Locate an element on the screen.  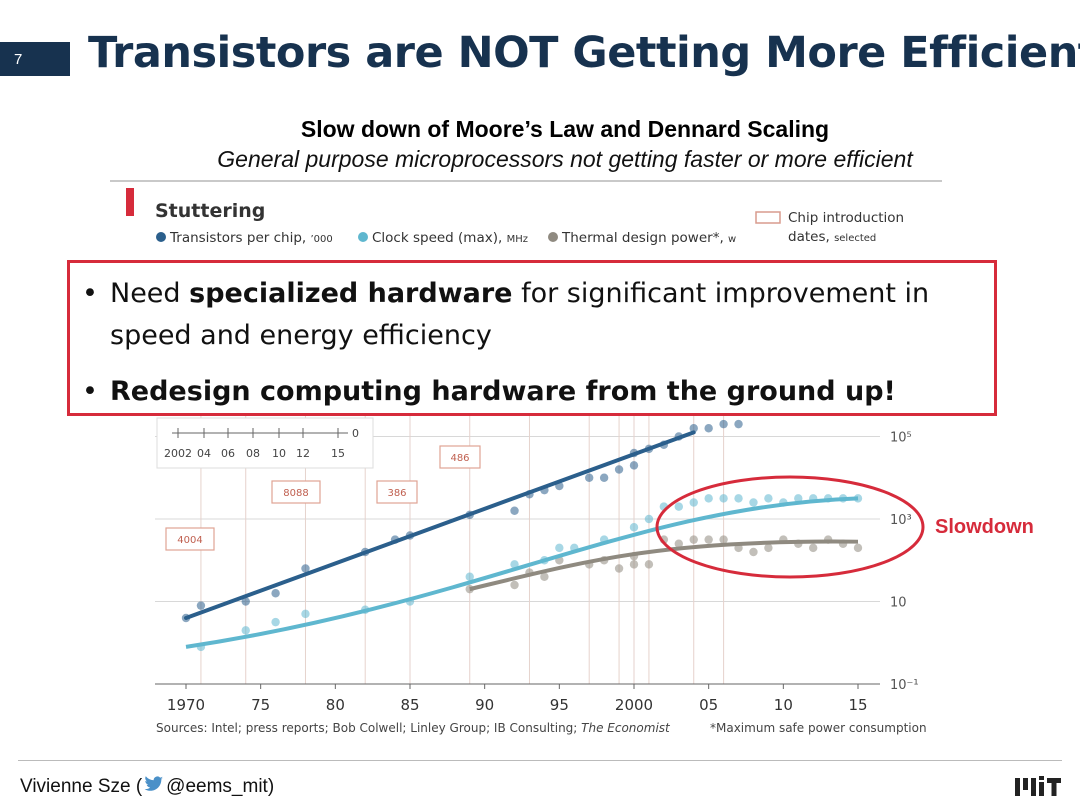
chart-title-marker is located at coordinates (130, 202).